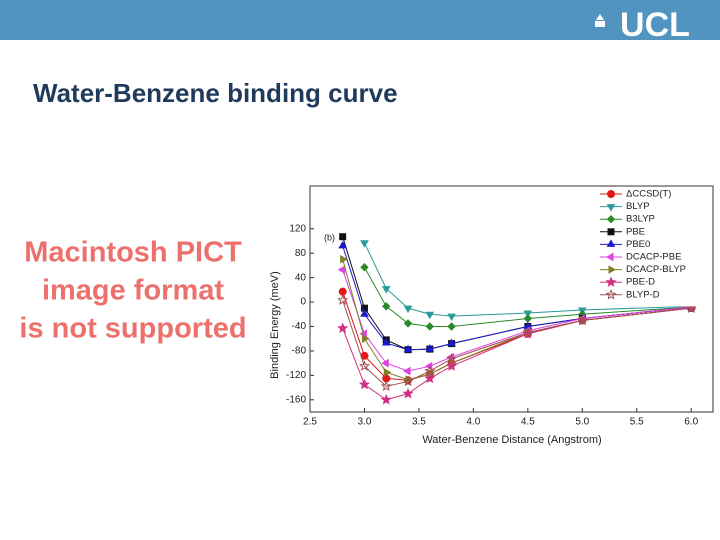 The height and width of the screenshot is (540, 720). Describe the element at coordinates (329, 237) in the screenshot. I see `annotation: (b)` at that location.